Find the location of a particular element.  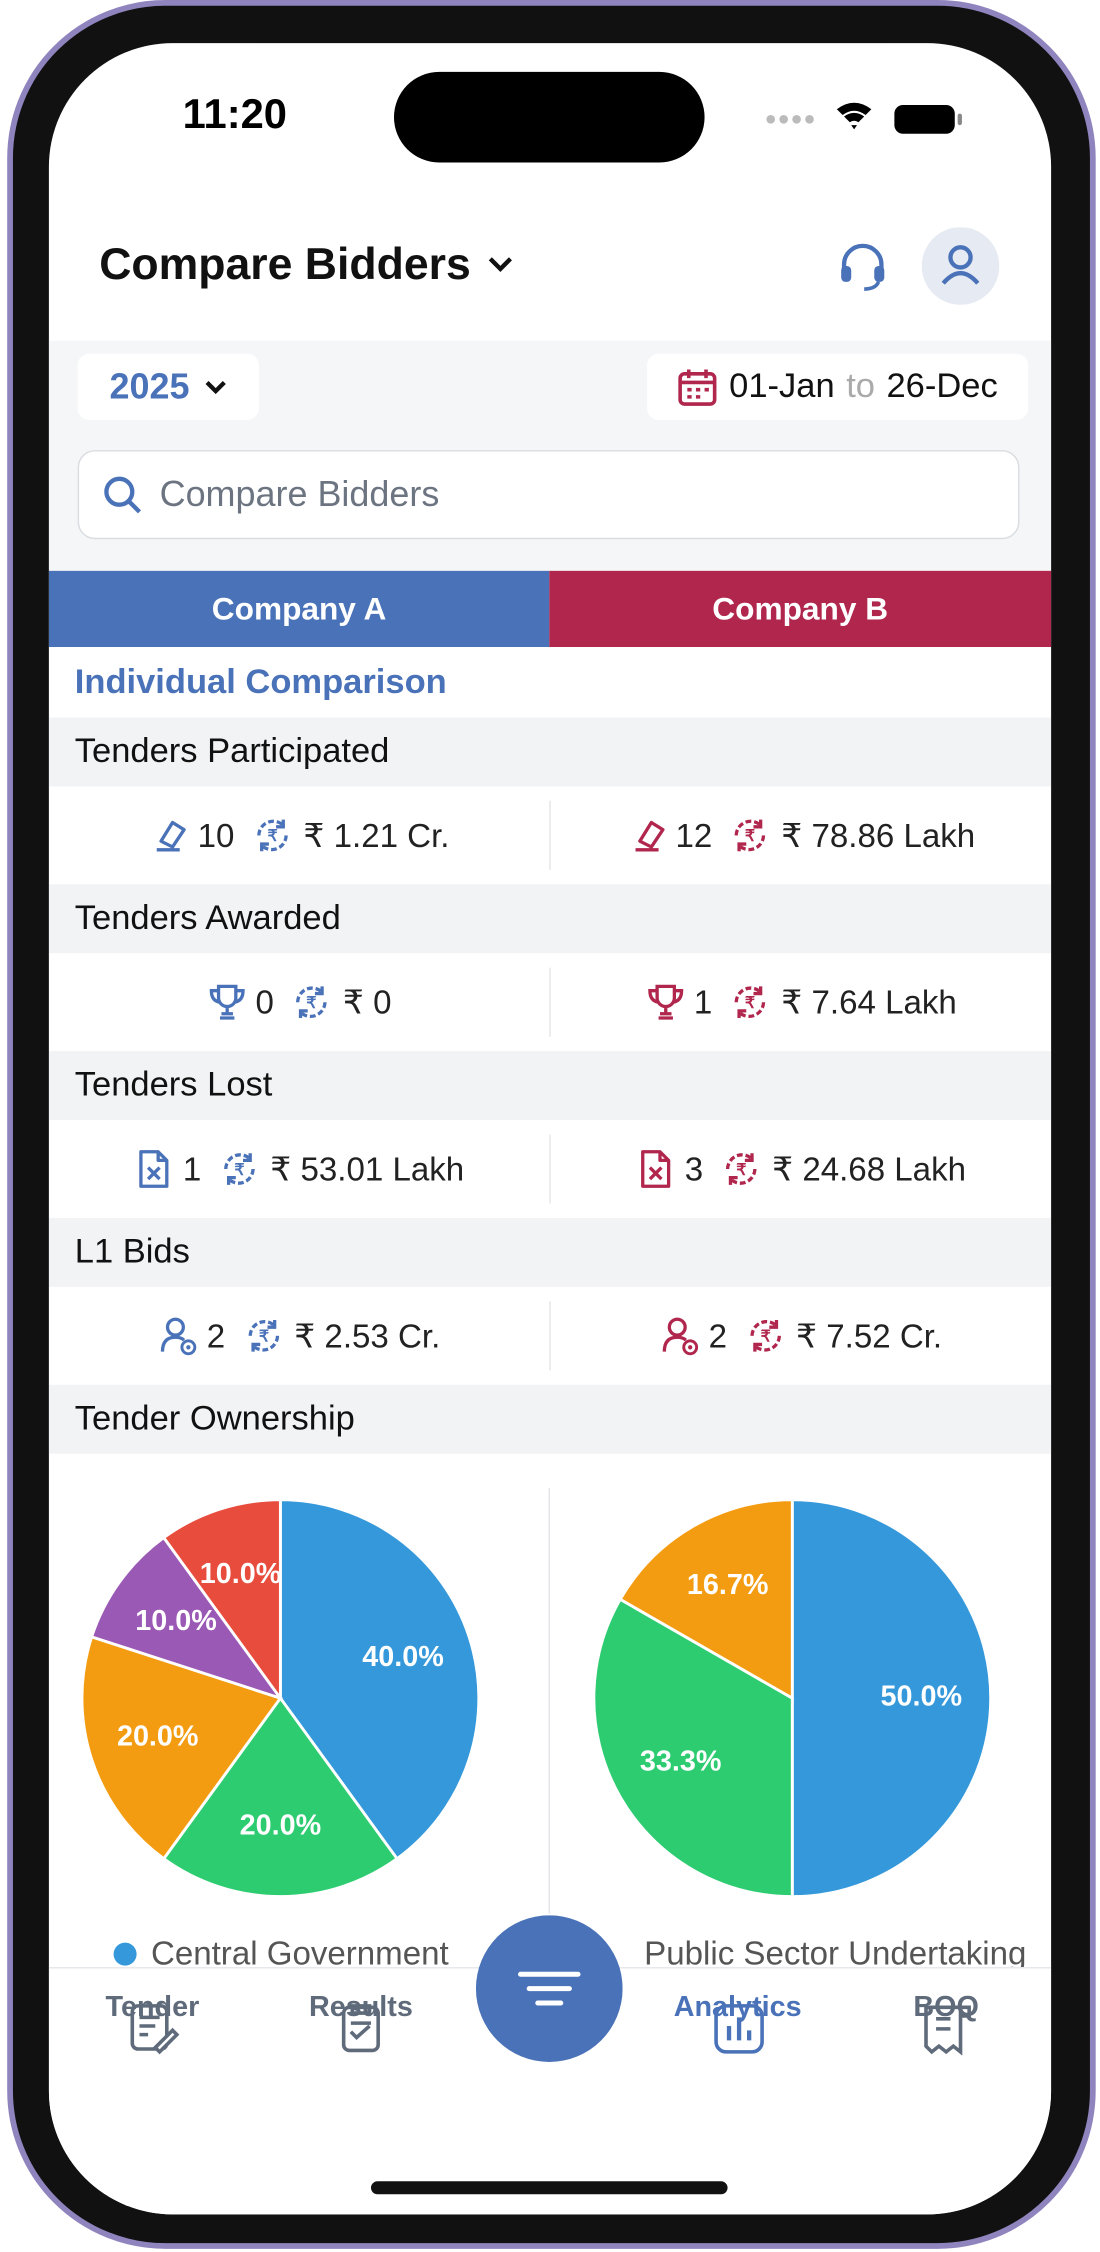

metric-cell: 1 ₹ ₹ 7.64 Lakh is located at coordinates (801, 1002).